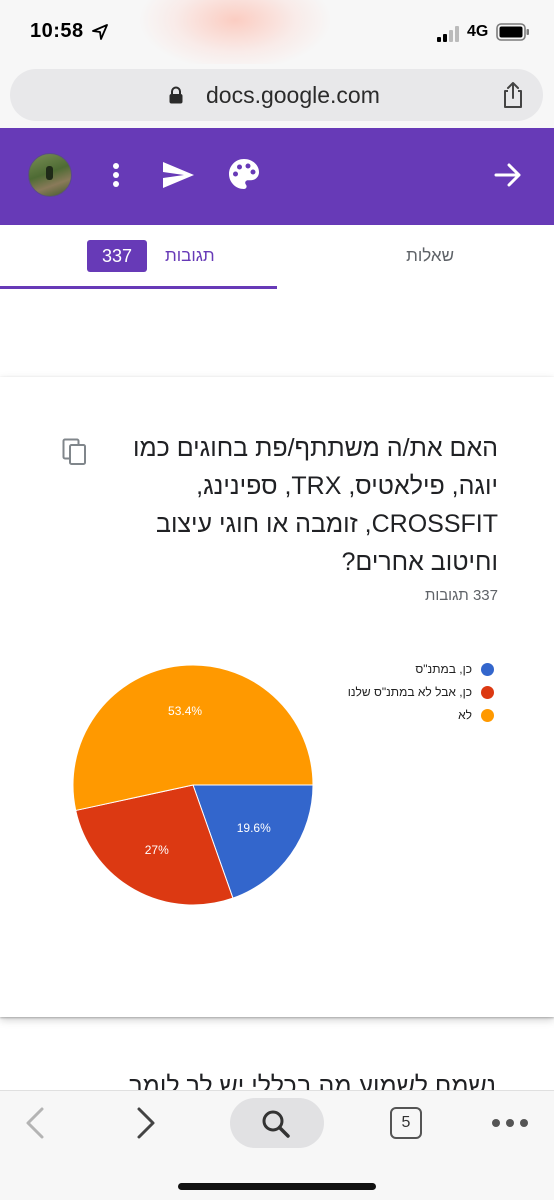 The width and height of the screenshot is (554, 1200). What do you see at coordinates (176, 95) in the screenshot?
I see `lock-icon` at bounding box center [176, 95].